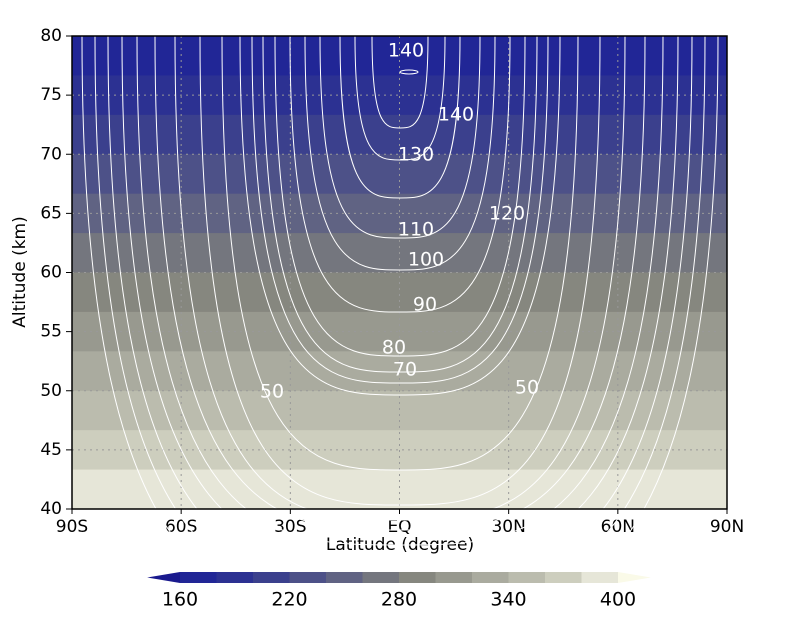 Image resolution: width=800 pixels, height=622 pixels. What do you see at coordinates (163, 577) in the screenshot?
I see `colorbar-under` at bounding box center [163, 577].